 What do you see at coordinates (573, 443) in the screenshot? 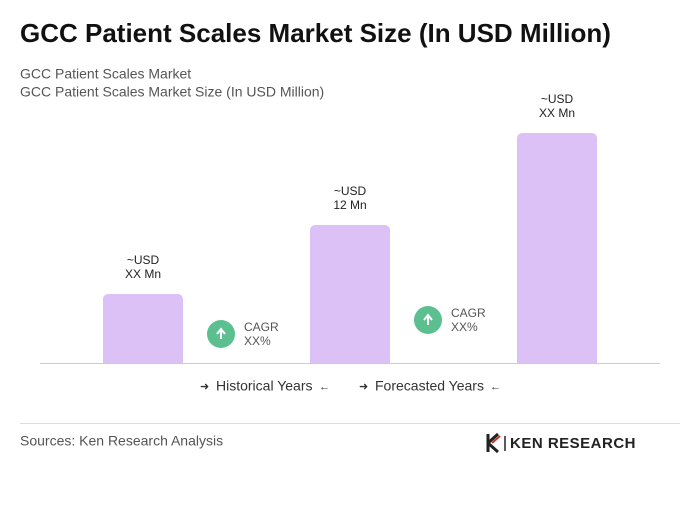
I see `logo-text: KEN RESEARCH` at bounding box center [573, 443].